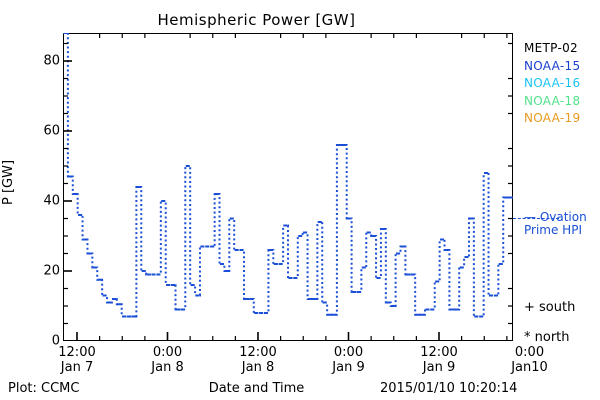  Describe the element at coordinates (449, 388) in the screenshot. I see `plot-timestamp: 2015/01/10 10:20:14` at that location.